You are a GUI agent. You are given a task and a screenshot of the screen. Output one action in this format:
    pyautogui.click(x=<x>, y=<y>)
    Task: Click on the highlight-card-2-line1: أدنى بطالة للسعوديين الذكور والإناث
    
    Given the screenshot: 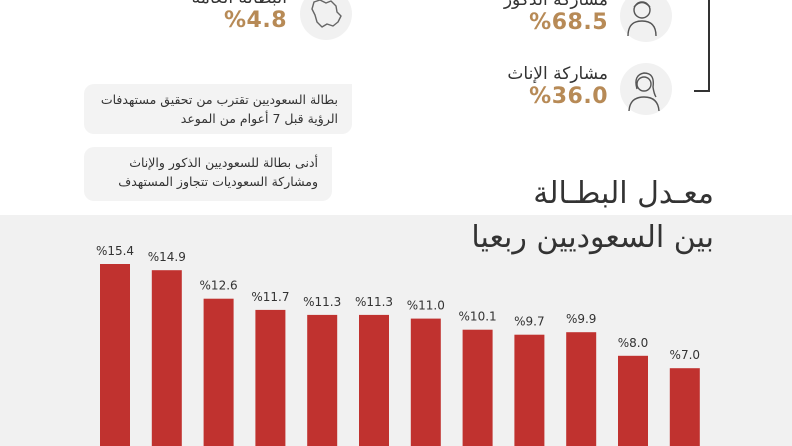 What is the action you would take?
    pyautogui.click(x=223, y=162)
    